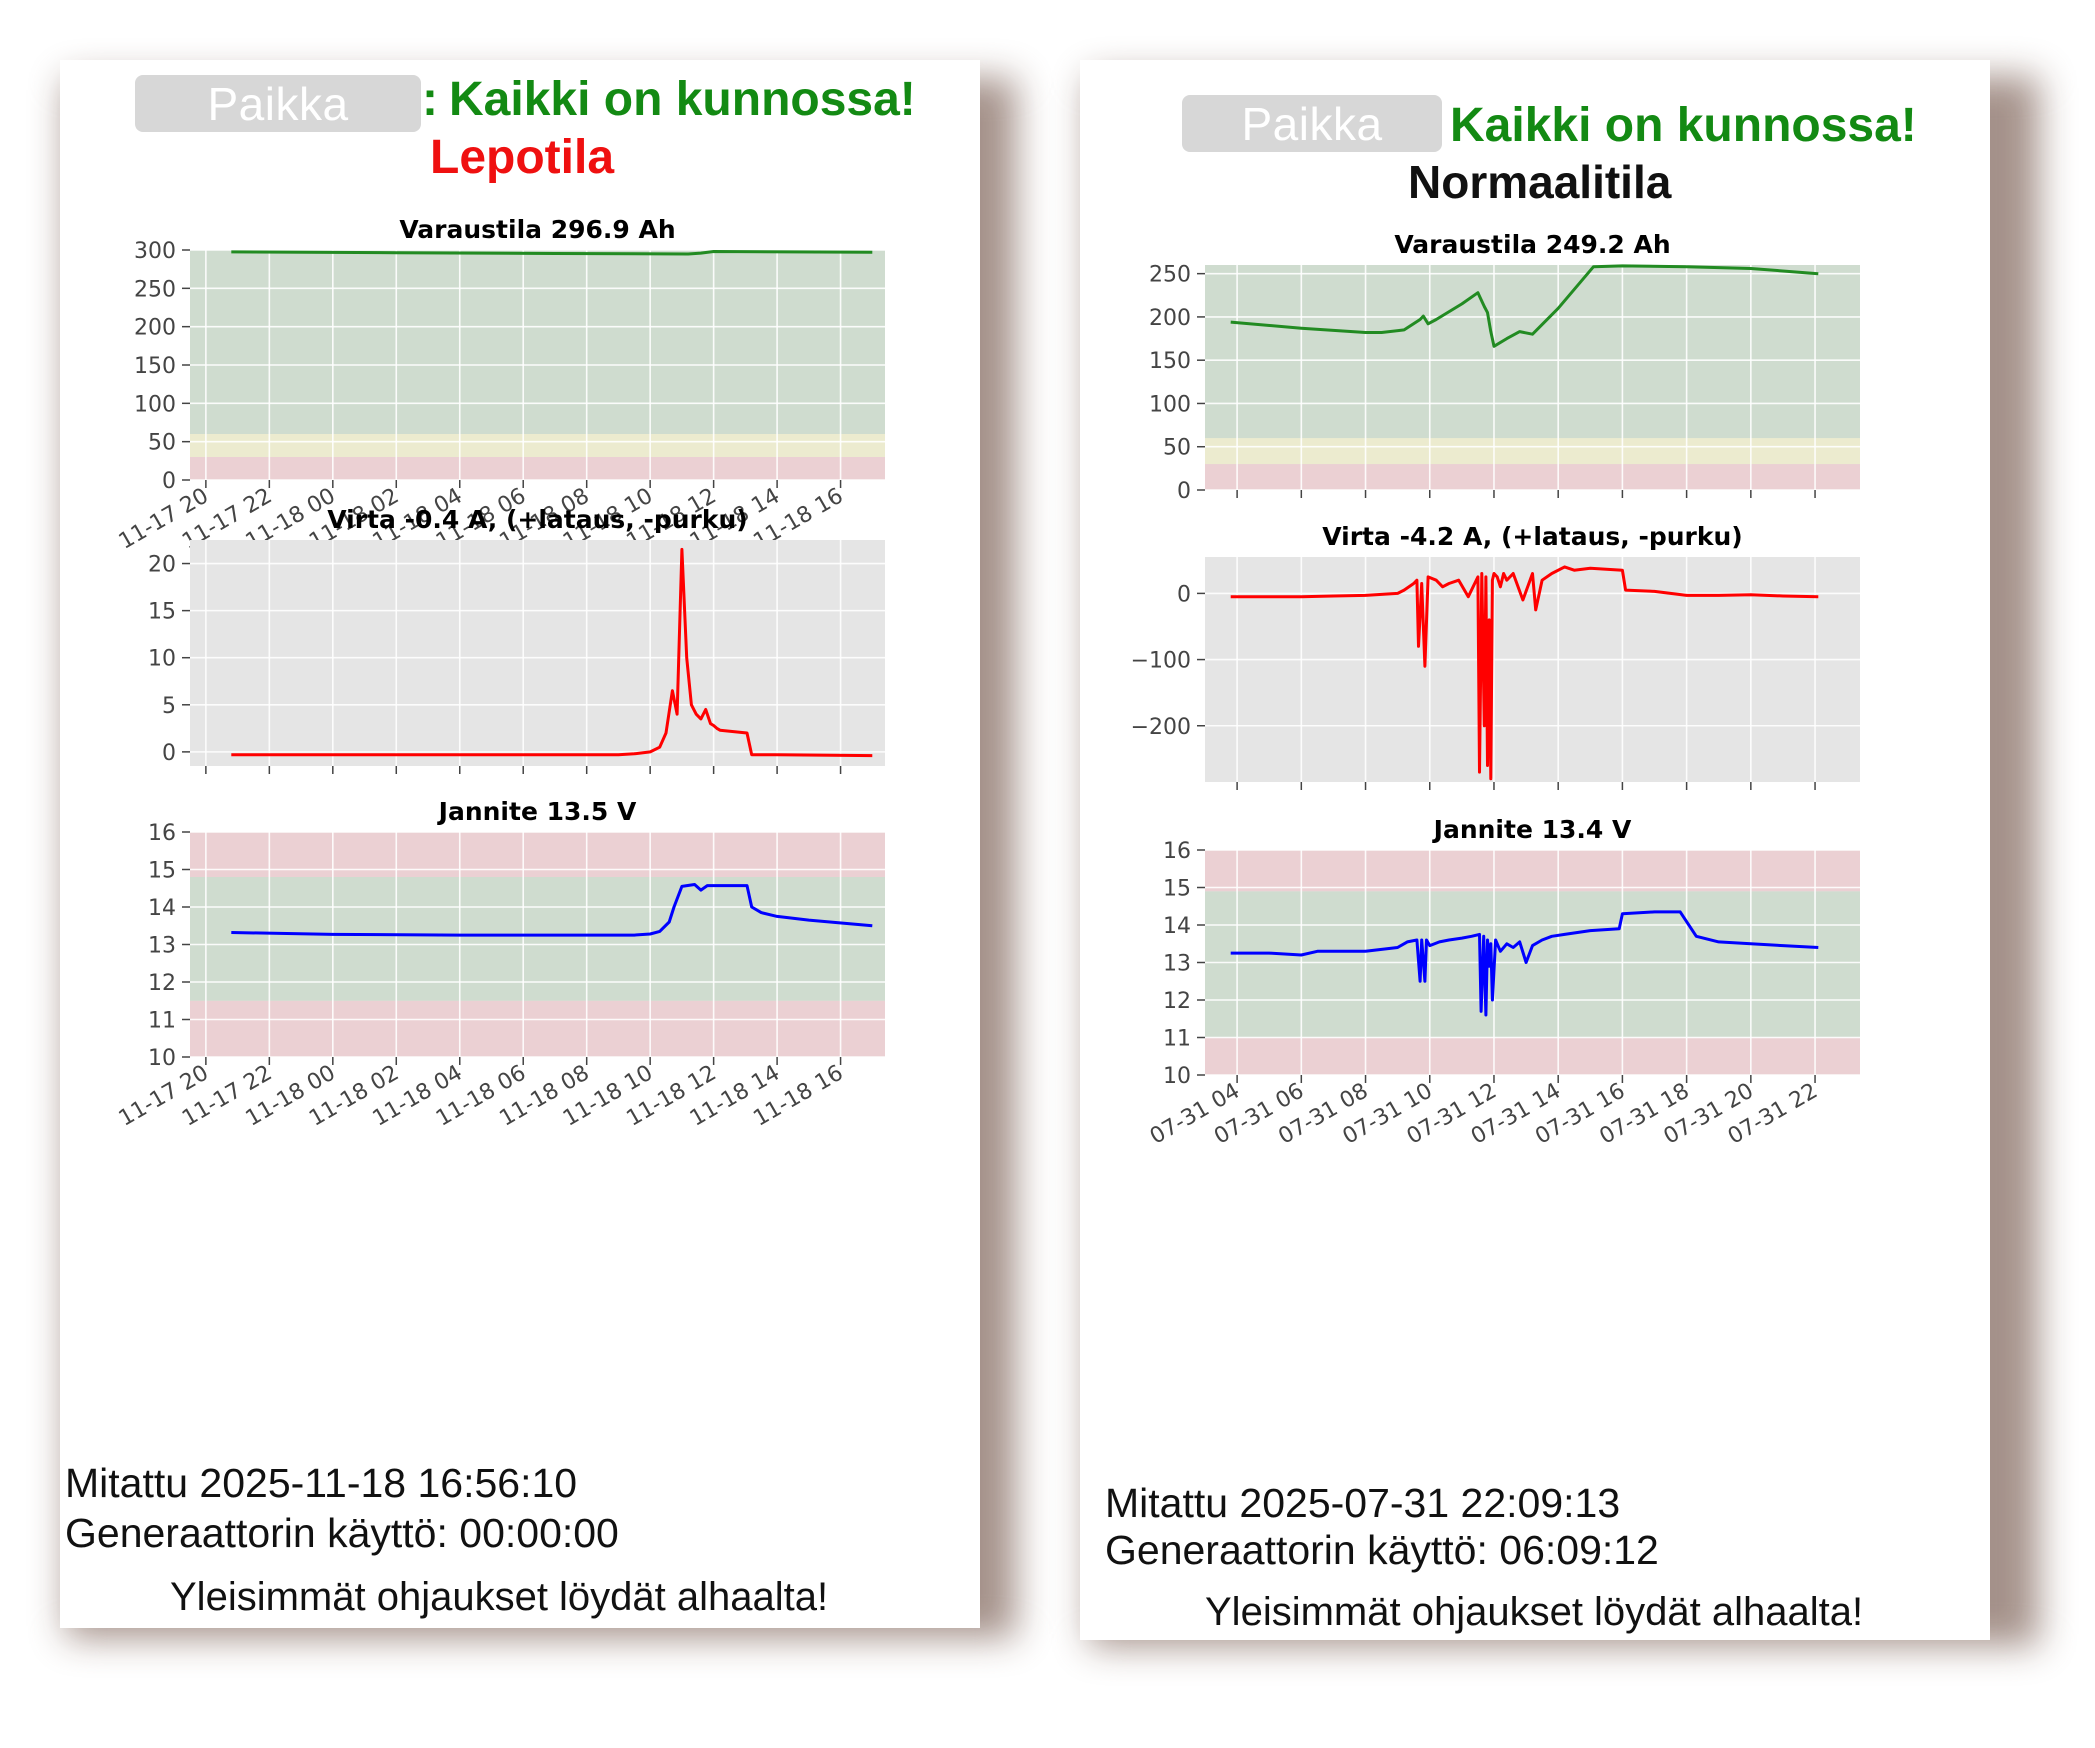  What do you see at coordinates (537, 519) in the screenshot?
I see `left-chart2-title: Virta -0.4 A, (+lataus, -purku)` at bounding box center [537, 519].